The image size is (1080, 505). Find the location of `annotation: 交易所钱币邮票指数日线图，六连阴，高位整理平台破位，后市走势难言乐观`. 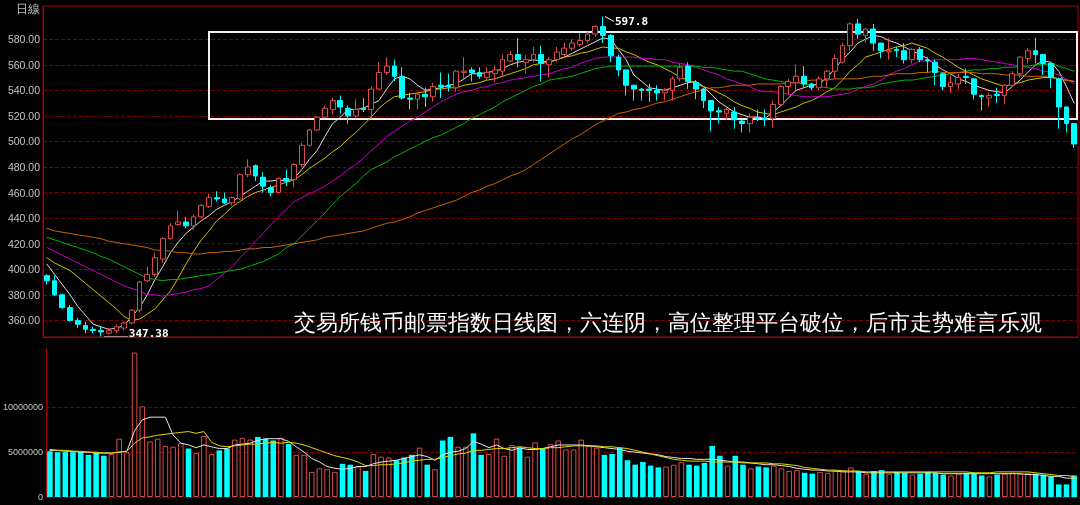

annotation: 交易所钱币邮票指数日线图，六连阴，高位整理平台破位，后市走势难言乐观 is located at coordinates (668, 322).